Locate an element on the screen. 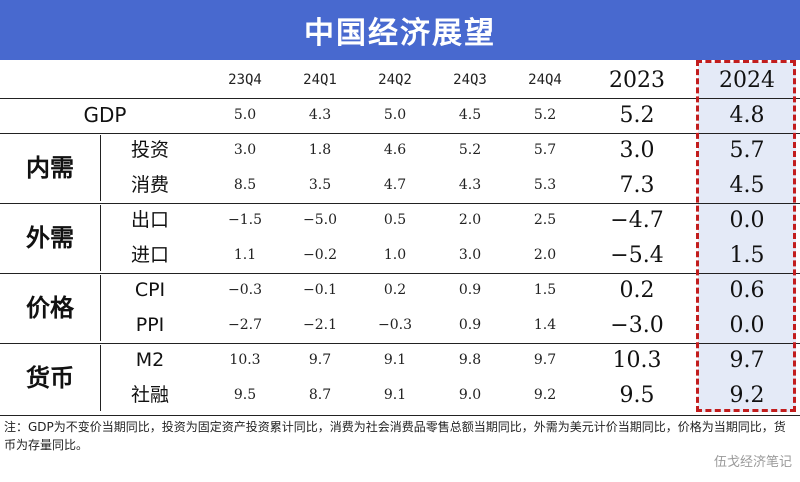 Image resolution: width=800 pixels, height=482 pixels. table-cell: 2.5 is located at coordinates (545, 220).